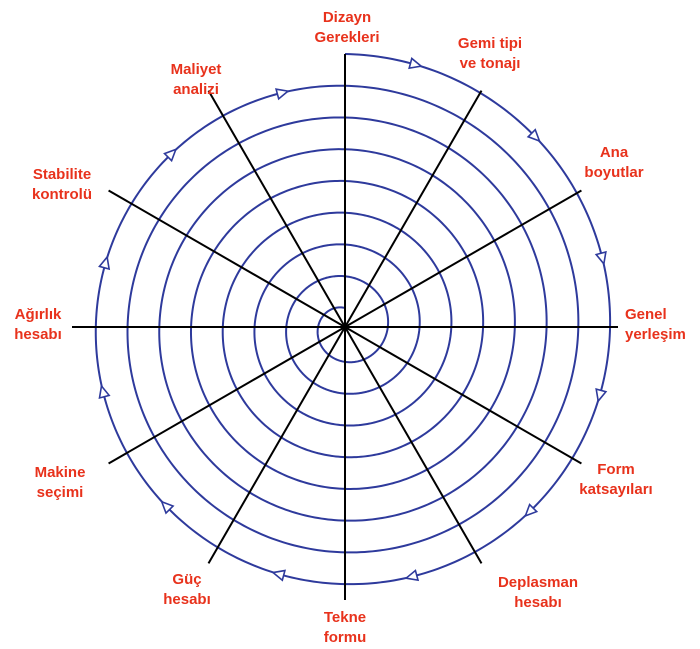 This screenshot has height=649, width=700. Describe the element at coordinates (187, 580) in the screenshot. I see `stage-label-line1: Güç` at that location.